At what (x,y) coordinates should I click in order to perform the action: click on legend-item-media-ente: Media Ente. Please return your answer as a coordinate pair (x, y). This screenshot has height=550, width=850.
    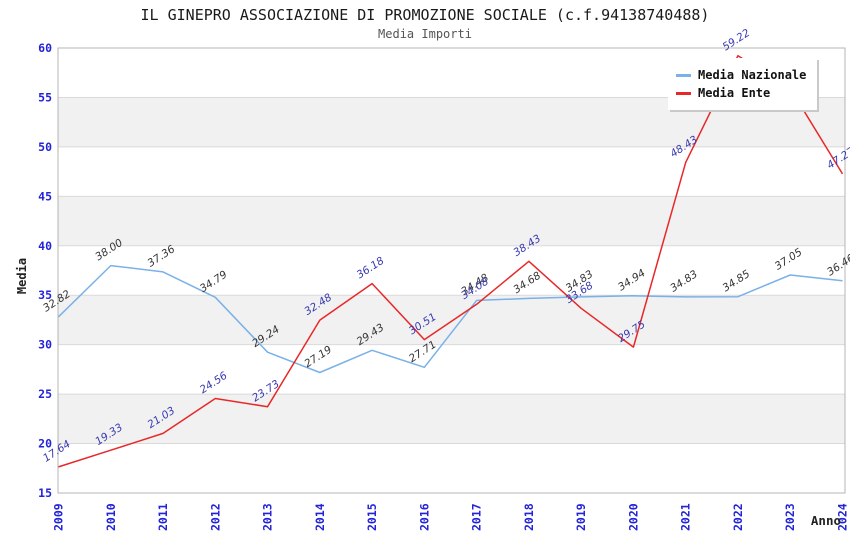
    Looking at the image, I should click on (746, 93).